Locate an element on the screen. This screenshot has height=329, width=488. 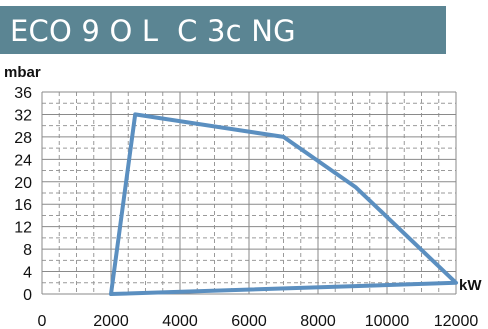
y-tick-label: 4 is located at coordinates (27, 273).